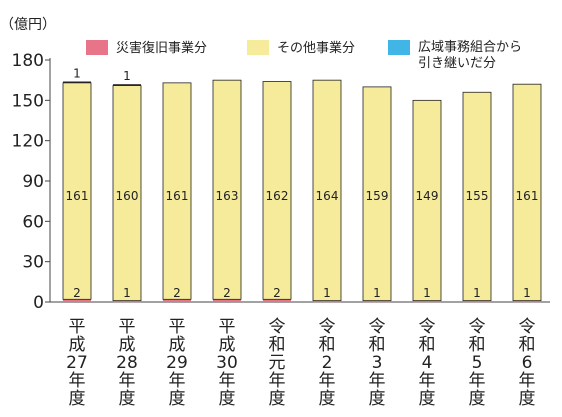  Describe the element at coordinates (77, 363) in the screenshot. I see `x-tick-label-part: 27` at that location.